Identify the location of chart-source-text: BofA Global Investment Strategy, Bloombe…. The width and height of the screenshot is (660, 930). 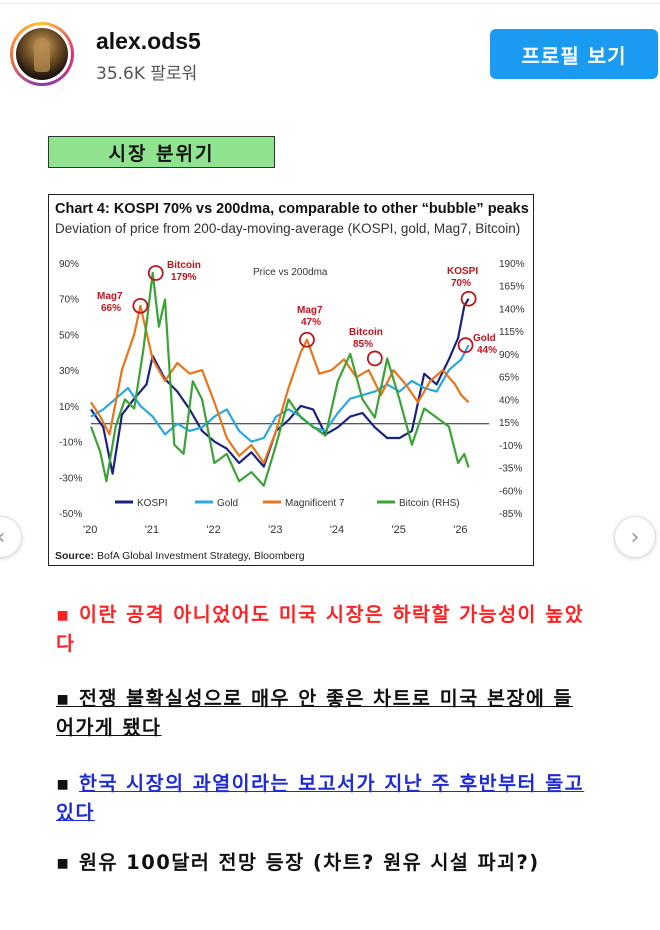
(199, 556).